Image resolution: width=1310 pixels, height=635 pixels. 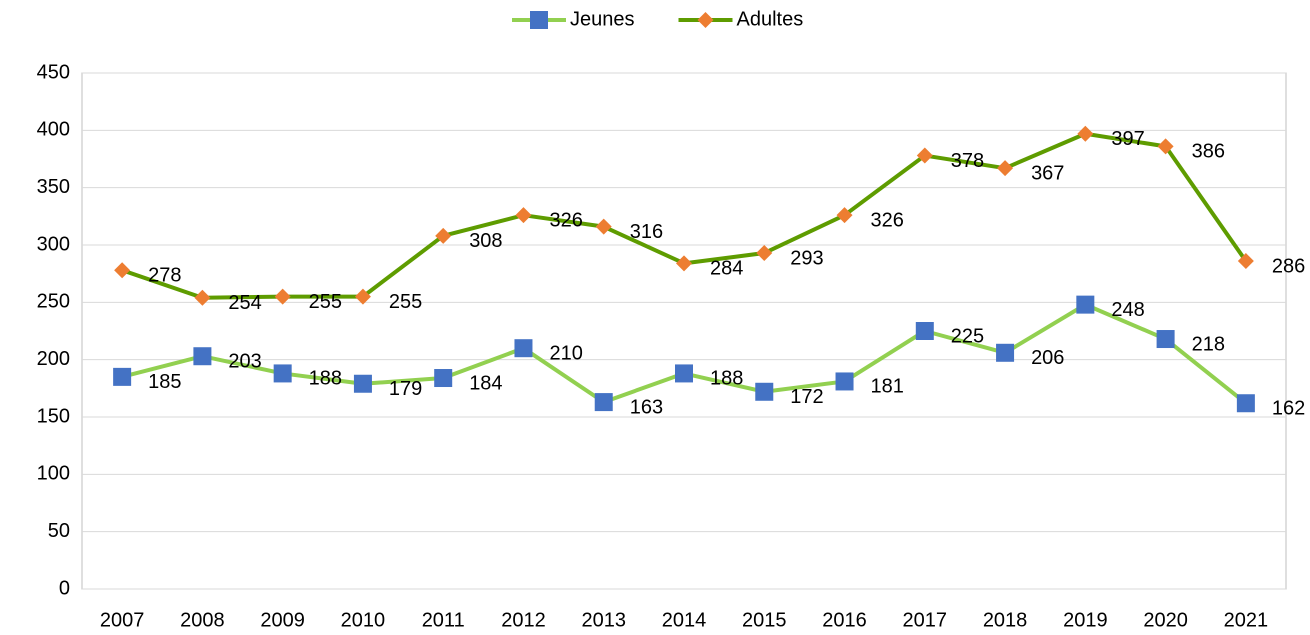 I want to click on x-tick-label: 2017, so click(x=925, y=620).